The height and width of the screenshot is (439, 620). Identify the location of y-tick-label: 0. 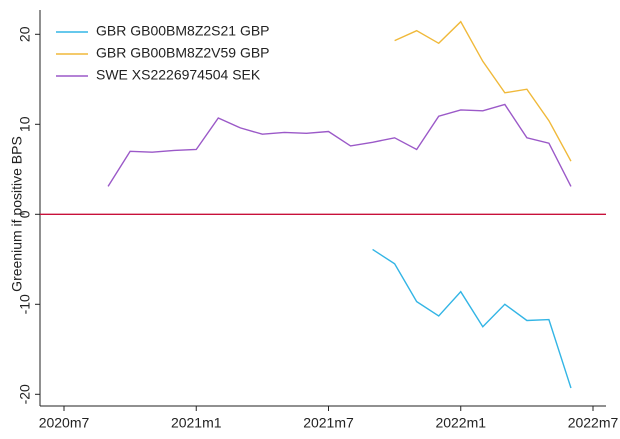
(25, 214).